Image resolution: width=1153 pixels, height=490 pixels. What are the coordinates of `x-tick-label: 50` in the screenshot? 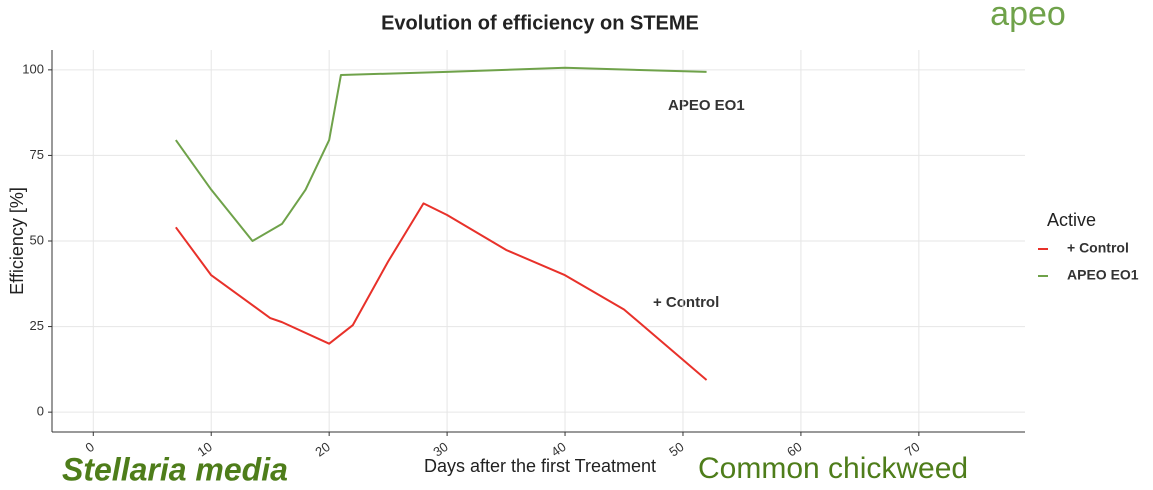 It's located at (676, 449).